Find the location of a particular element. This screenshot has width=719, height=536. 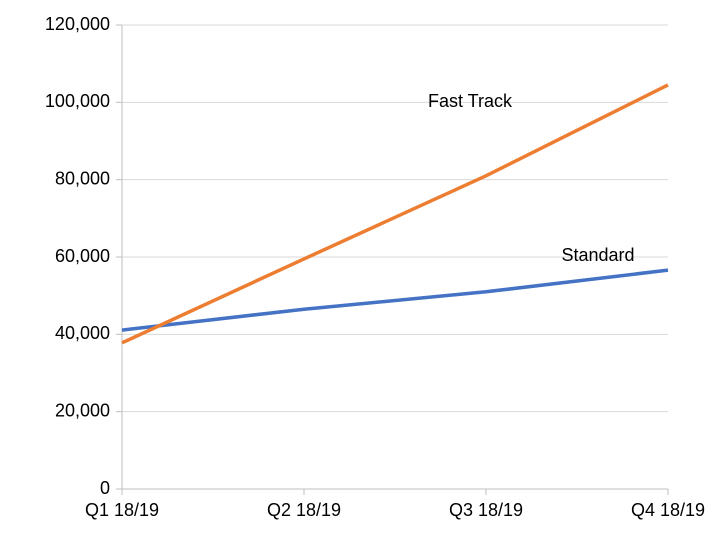

series-label: Standard is located at coordinates (597, 255).